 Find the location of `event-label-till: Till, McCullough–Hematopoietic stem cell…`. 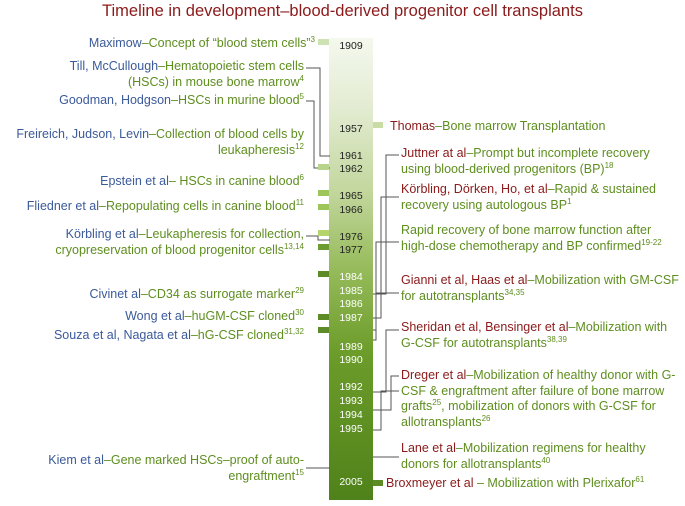

event-label-till: Till, McCullough–Hematopoietic stem cell… is located at coordinates (167, 74).